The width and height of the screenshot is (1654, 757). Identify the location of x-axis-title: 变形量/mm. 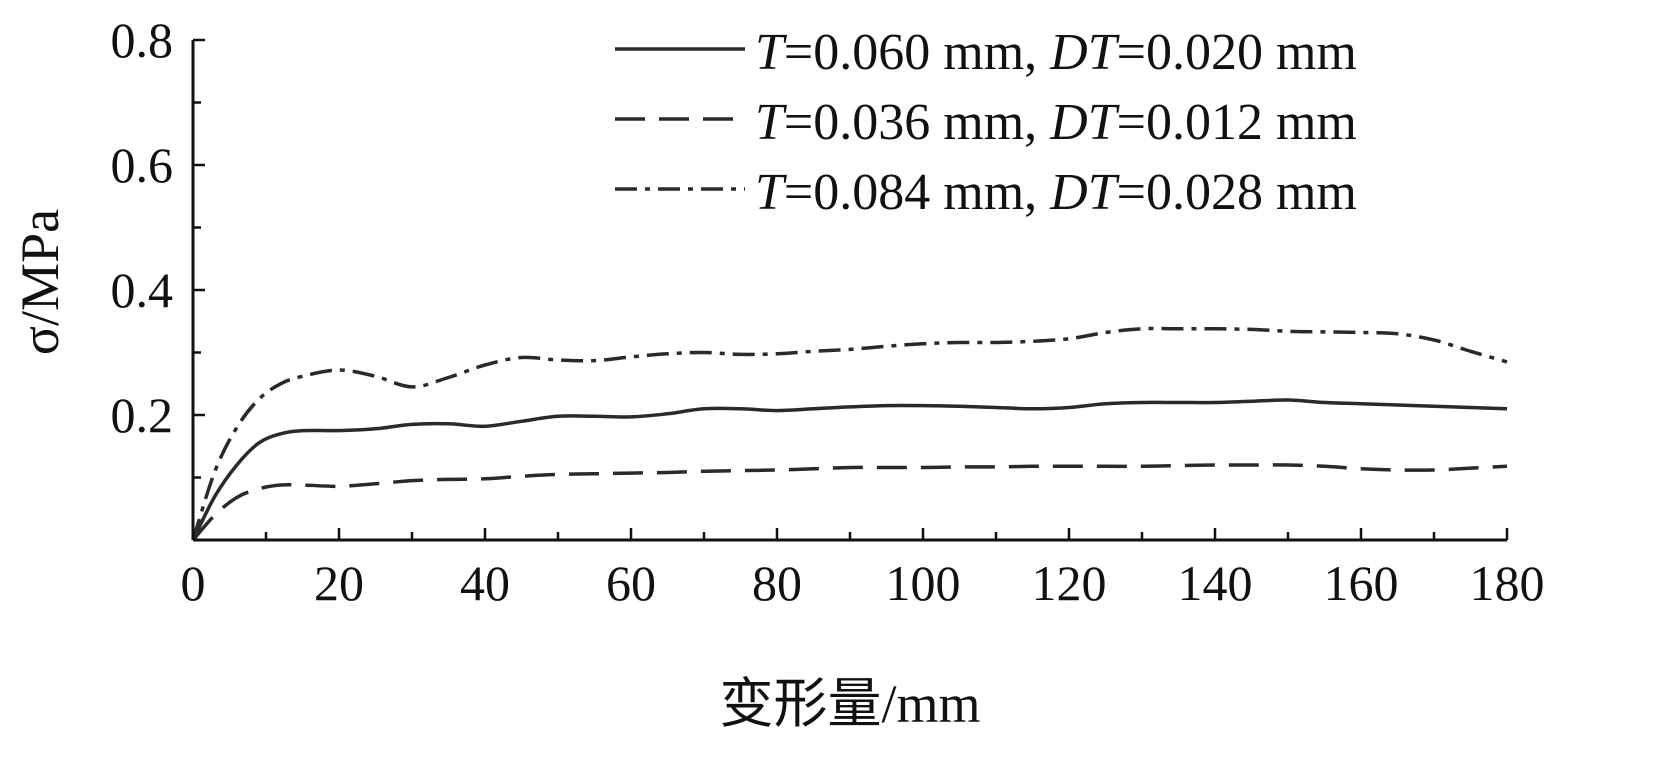
(849, 704).